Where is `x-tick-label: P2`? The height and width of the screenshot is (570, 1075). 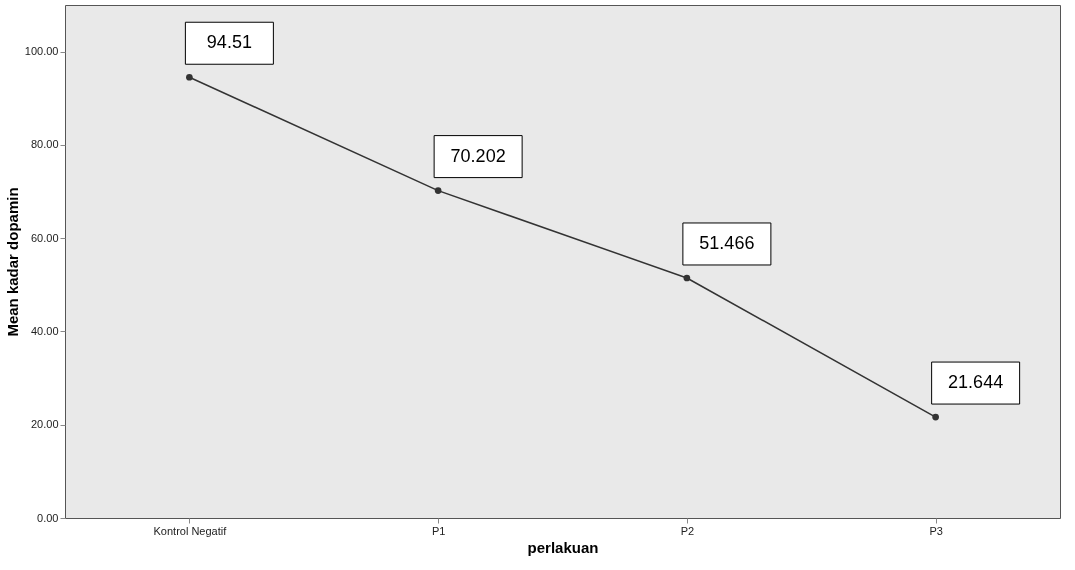
x-tick-label: P2 is located at coordinates (687, 530).